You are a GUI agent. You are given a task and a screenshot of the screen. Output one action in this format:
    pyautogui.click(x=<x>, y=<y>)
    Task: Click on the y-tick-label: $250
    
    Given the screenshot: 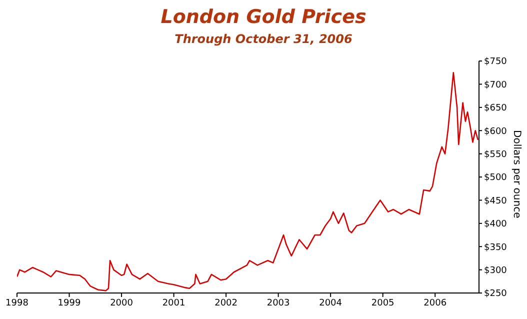 What is the action you would take?
    pyautogui.click(x=496, y=294)
    